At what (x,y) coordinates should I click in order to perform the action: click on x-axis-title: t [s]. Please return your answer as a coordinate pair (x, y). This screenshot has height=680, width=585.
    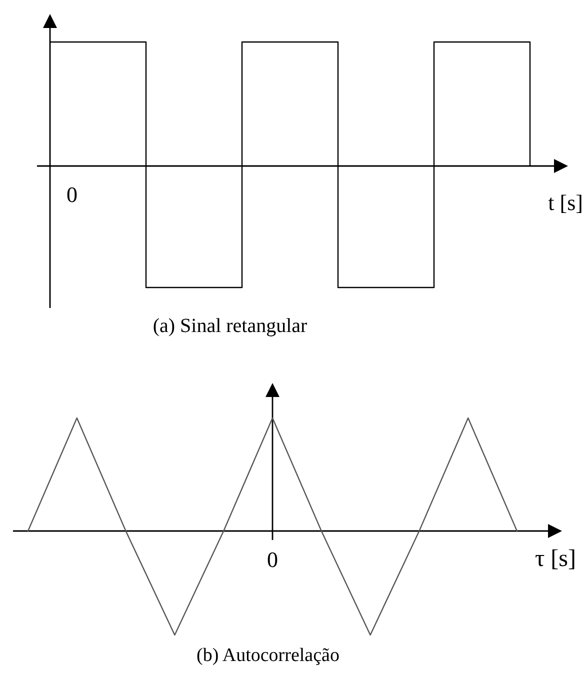
    Looking at the image, I should click on (565, 202).